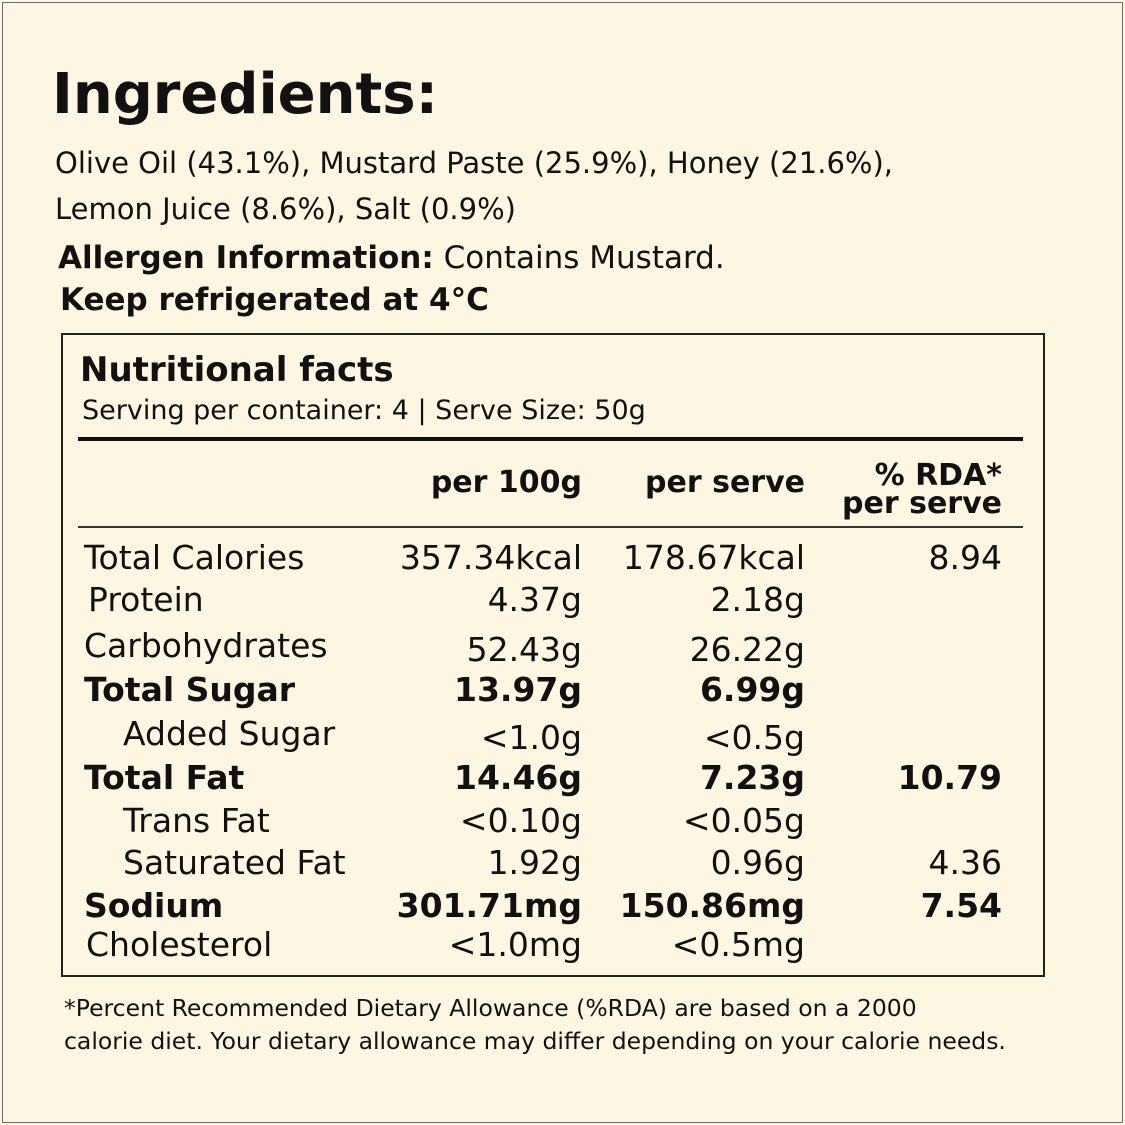 This screenshot has width=1125, height=1125. I want to click on nutrient-label: Trans Fat, so click(196, 820).